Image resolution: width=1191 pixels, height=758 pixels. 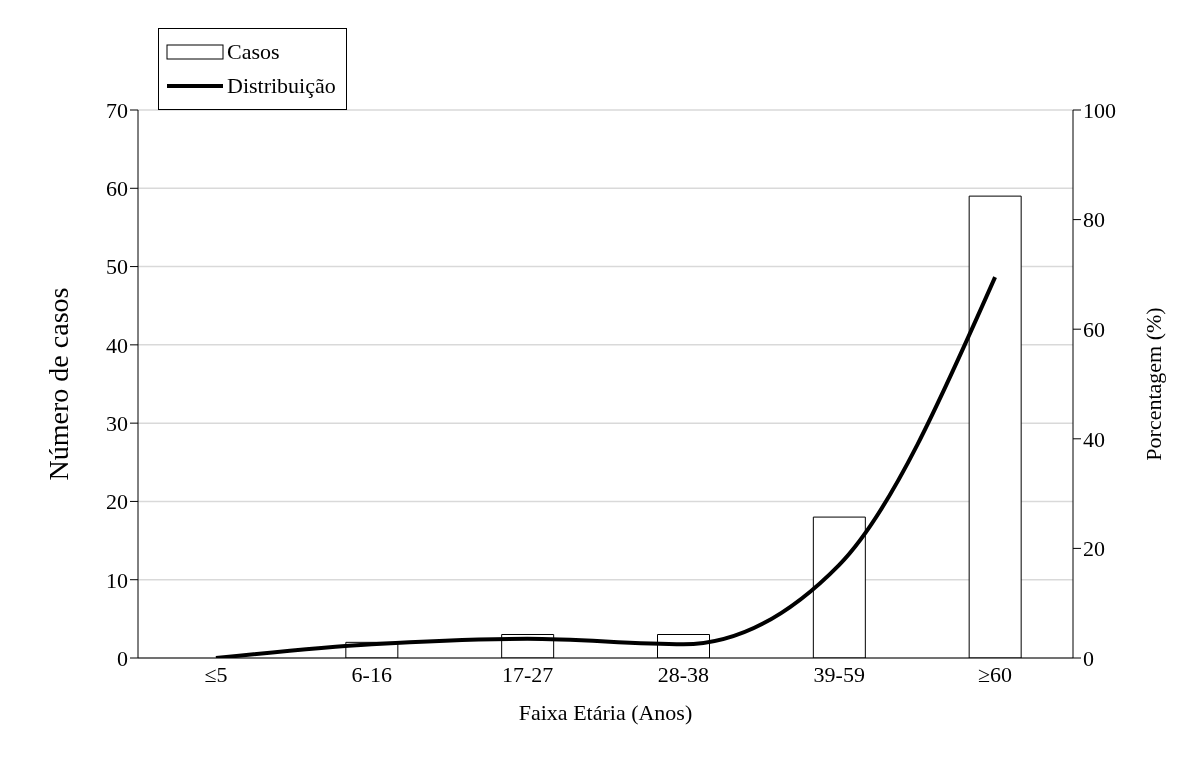 I want to click on y2-tick-label: 20, so click(x=1094, y=549).